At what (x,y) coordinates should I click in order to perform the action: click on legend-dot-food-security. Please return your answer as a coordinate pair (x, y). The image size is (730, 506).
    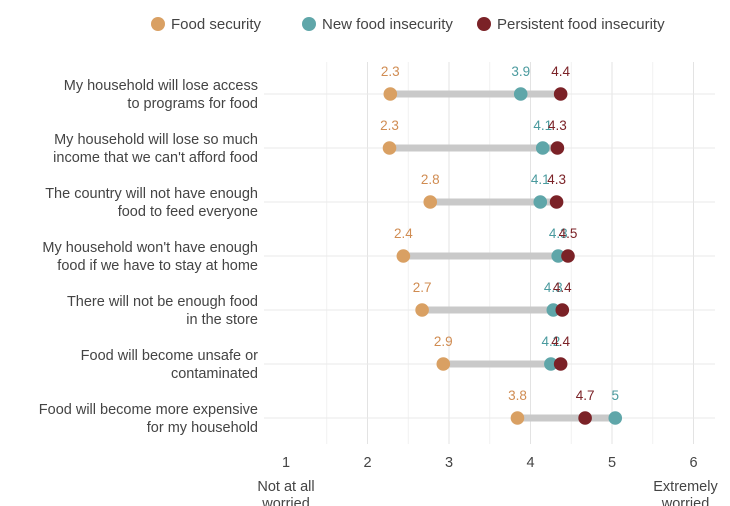
    Looking at the image, I should click on (158, 24).